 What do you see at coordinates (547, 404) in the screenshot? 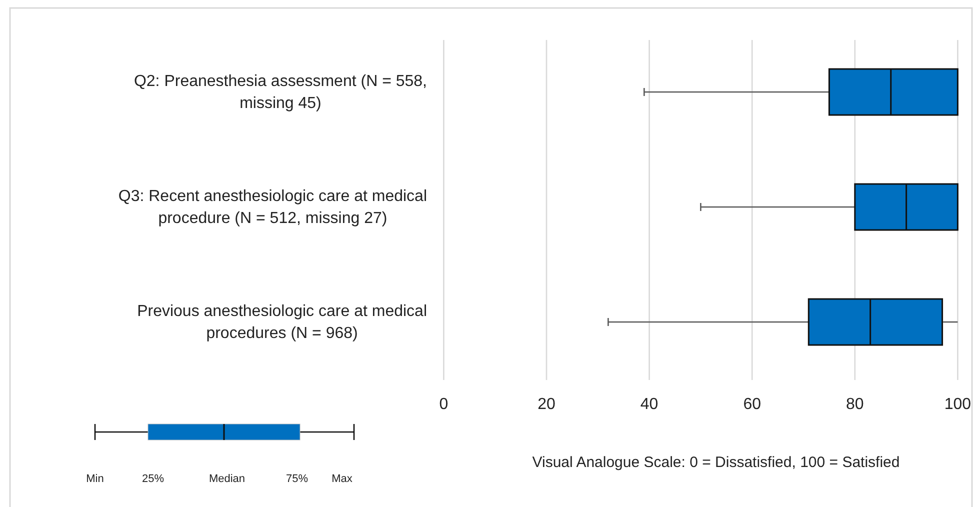
I see `x-tick-label: 20` at bounding box center [547, 404].